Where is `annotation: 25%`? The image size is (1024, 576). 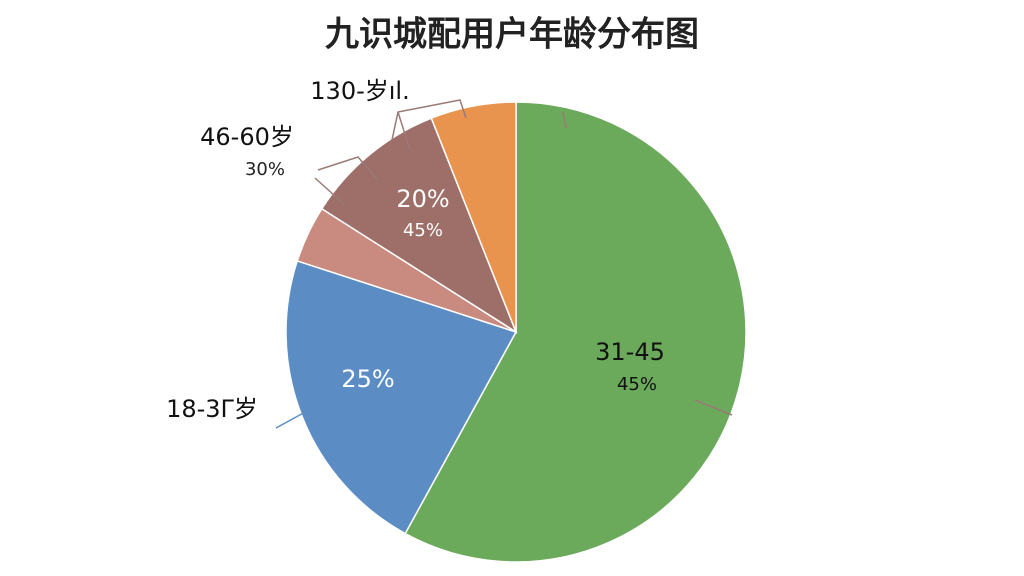
annotation: 25% is located at coordinates (367, 379).